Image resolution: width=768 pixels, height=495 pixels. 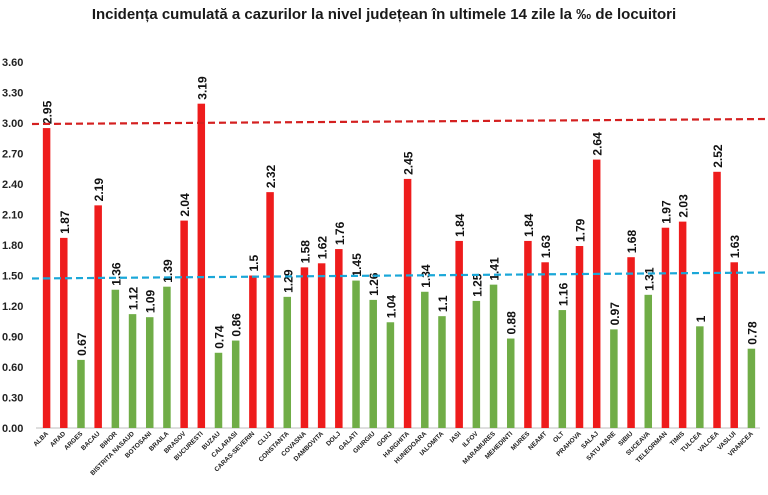 What do you see at coordinates (495, 269) in the screenshot?
I see `data-label: 1.41` at bounding box center [495, 269].